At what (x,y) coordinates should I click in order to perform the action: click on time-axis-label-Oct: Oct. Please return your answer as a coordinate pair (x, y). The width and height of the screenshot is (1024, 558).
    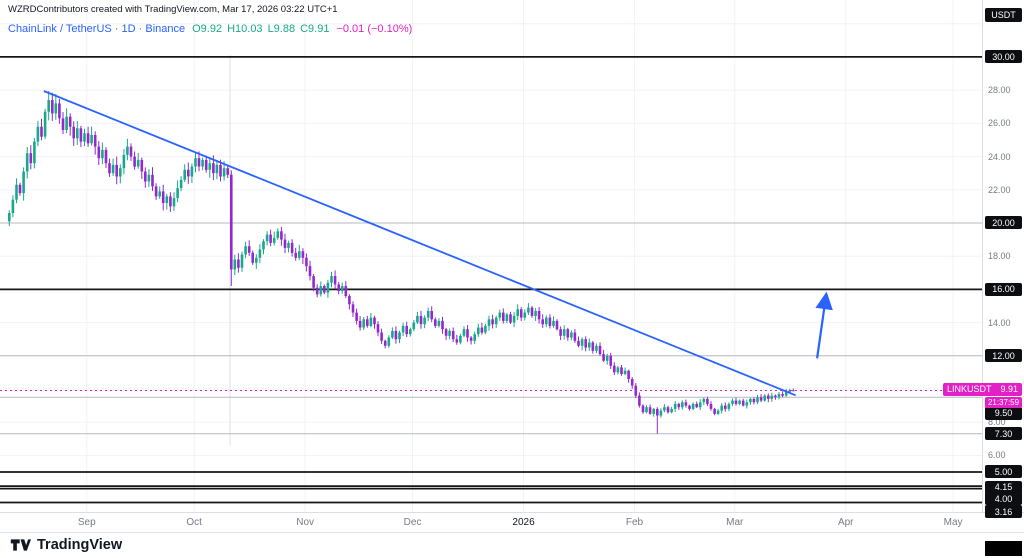
    Looking at the image, I should click on (194, 522).